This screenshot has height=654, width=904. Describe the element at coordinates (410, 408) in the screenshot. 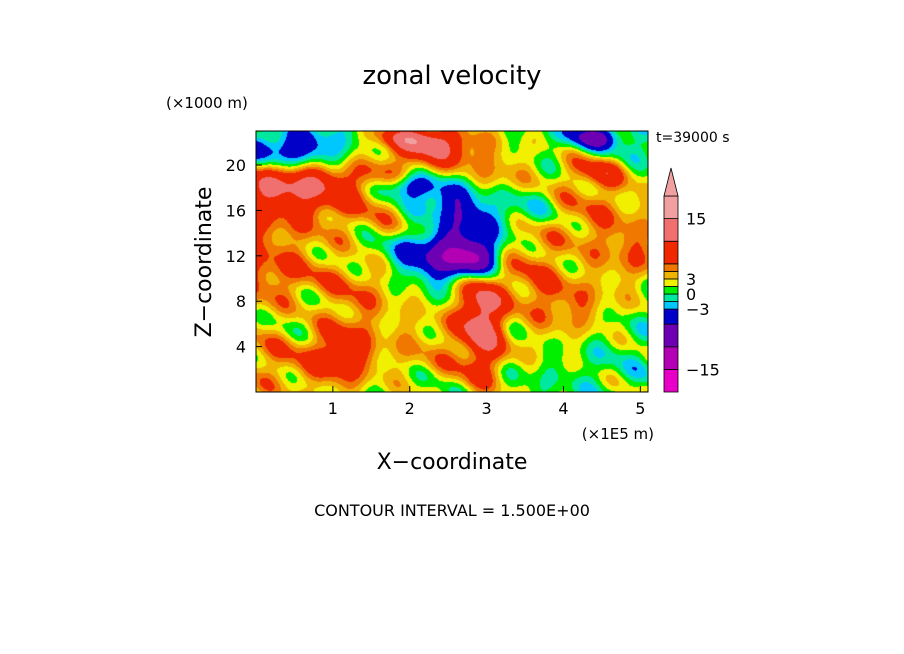

I see `x-tick-label: 2` at that location.